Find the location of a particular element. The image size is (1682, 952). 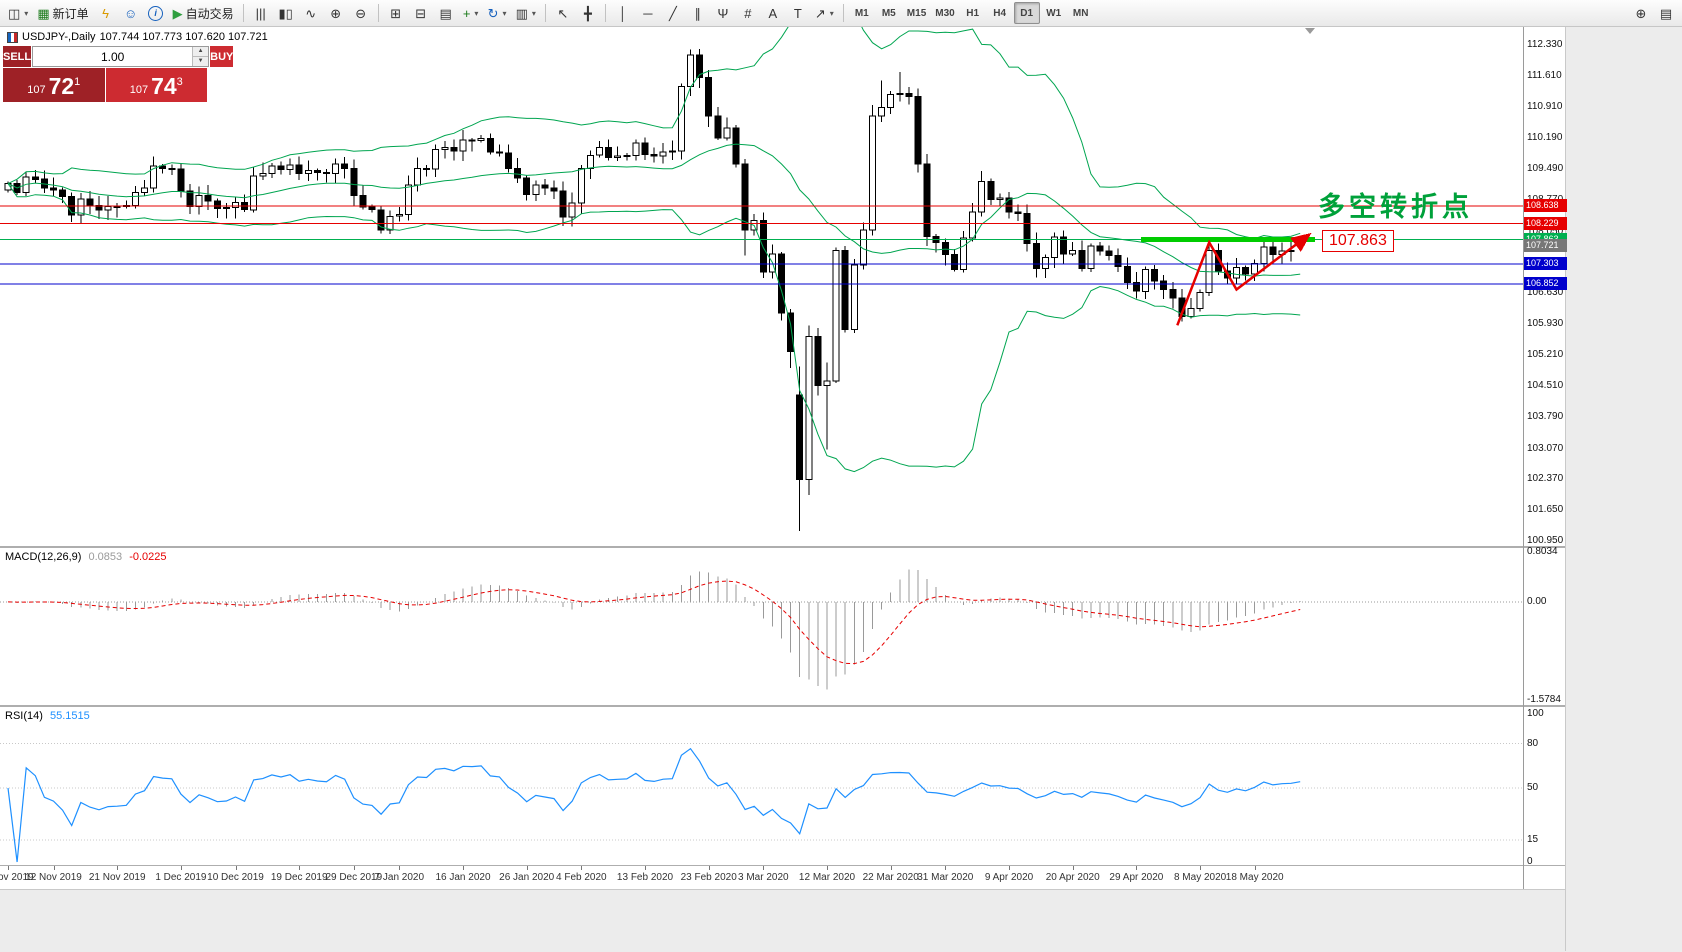

timeframe-d1-button: D1 is located at coordinates (1026, 13).